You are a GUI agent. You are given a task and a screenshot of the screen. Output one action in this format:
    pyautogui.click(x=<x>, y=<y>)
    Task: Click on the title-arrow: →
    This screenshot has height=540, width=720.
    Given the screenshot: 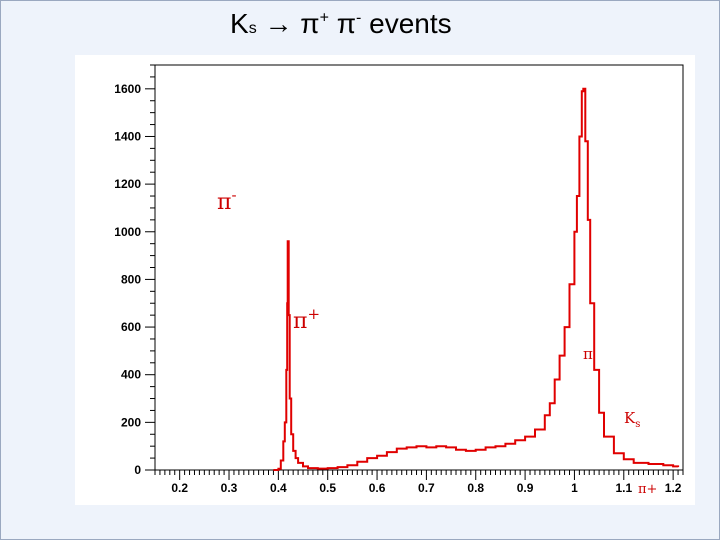 What is the action you would take?
    pyautogui.click(x=278, y=23)
    